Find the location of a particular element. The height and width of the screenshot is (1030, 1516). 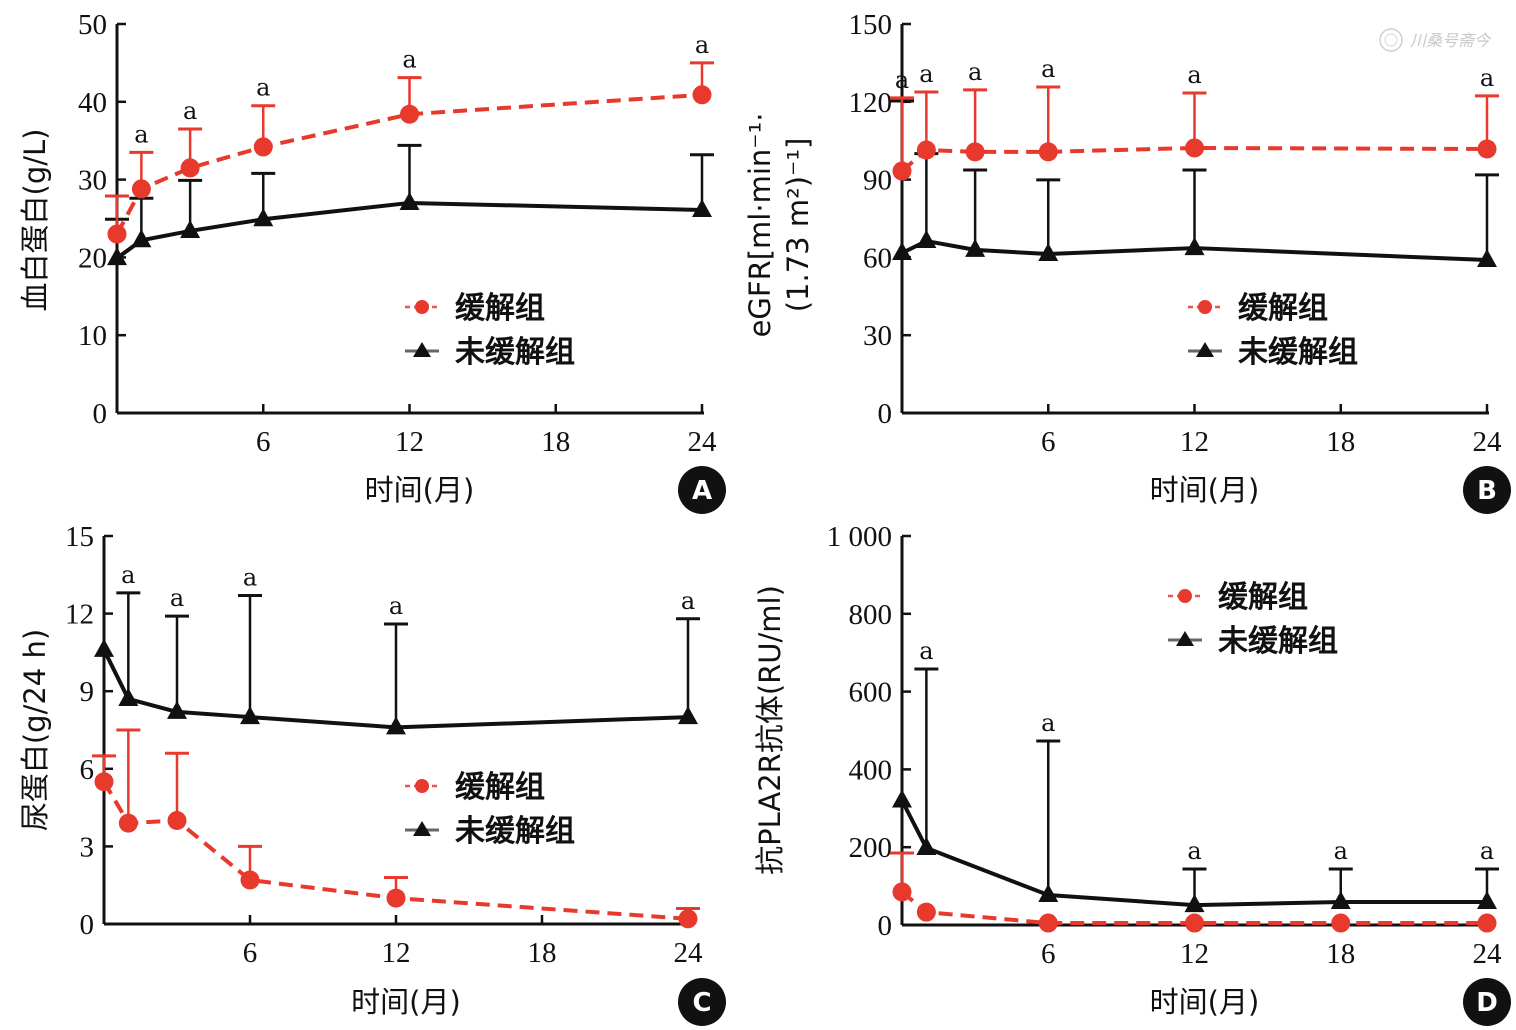

y-tick-label: 15 is located at coordinates (79, 537).